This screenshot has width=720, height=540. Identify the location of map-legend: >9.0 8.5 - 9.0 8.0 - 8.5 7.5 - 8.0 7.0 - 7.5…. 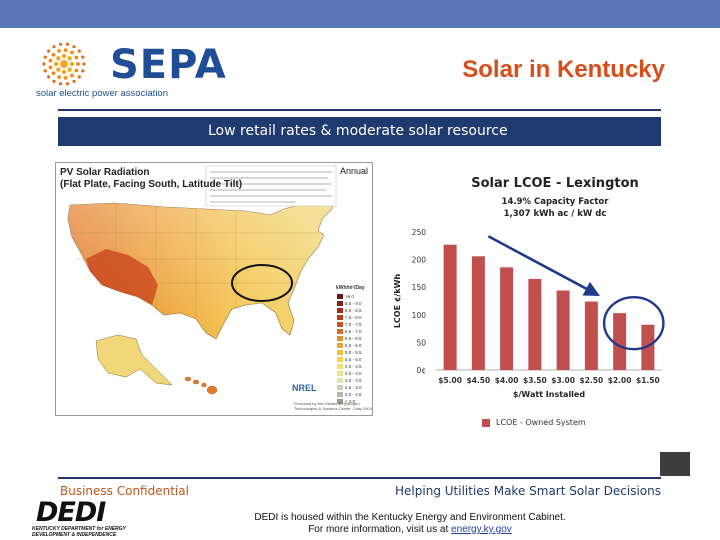
(352, 349).